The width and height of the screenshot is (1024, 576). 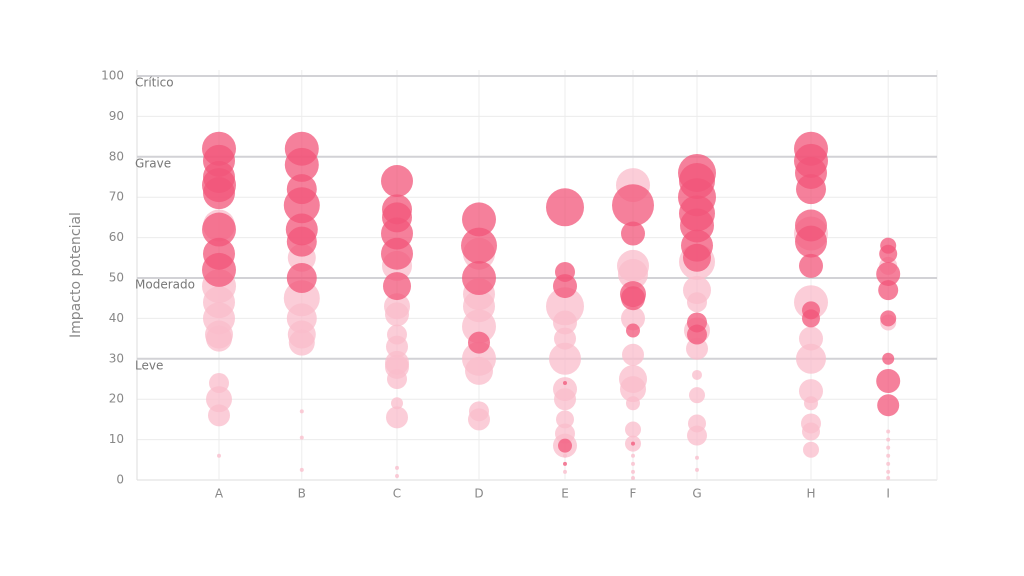 I want to click on band-label: Crítico, so click(x=154, y=83).